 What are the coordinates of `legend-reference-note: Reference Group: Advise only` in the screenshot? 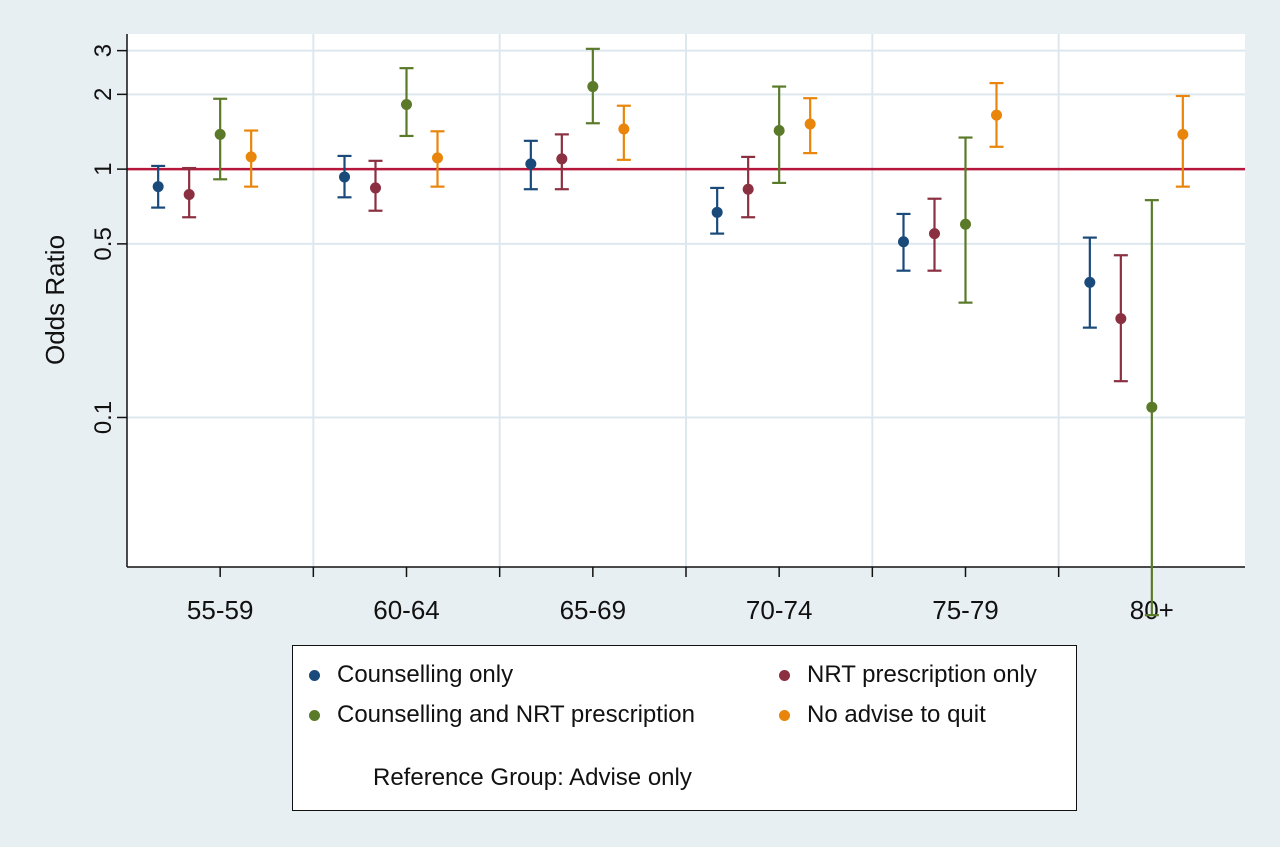 It's located at (532, 777).